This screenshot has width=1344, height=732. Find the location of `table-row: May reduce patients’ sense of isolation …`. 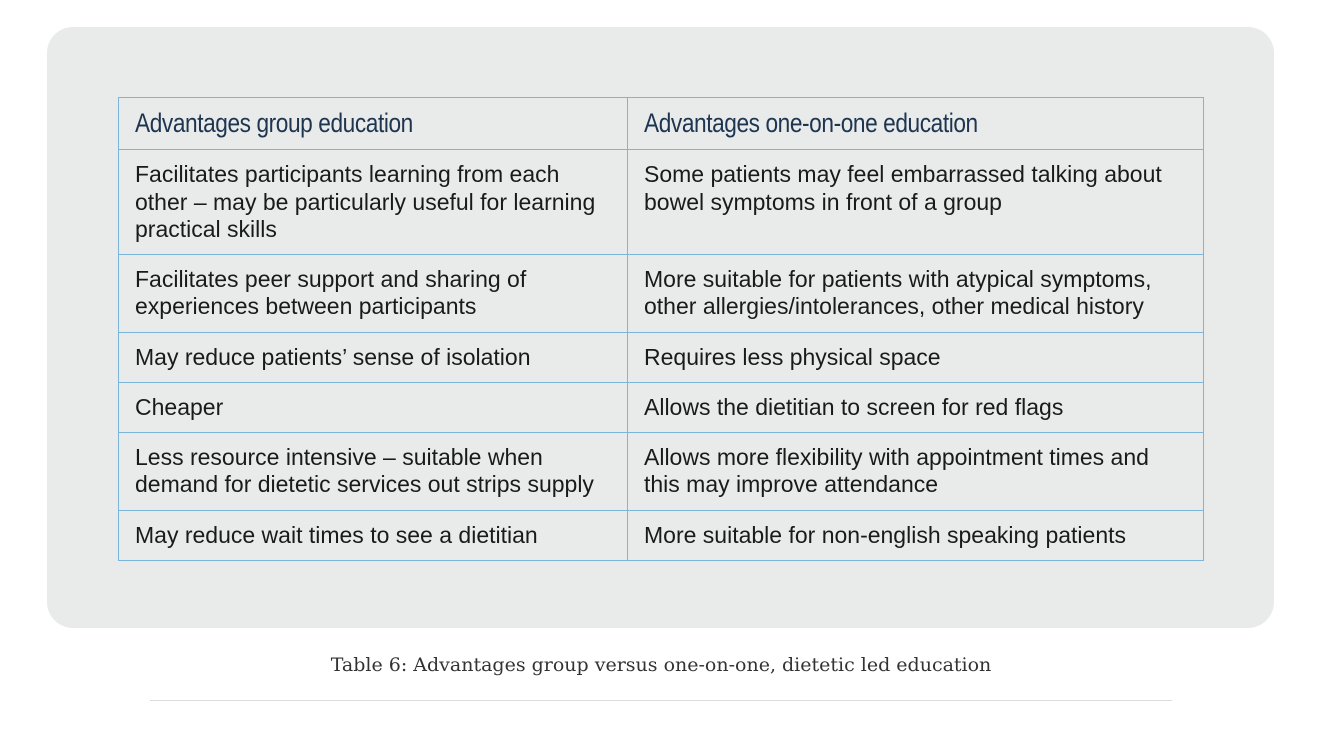

table-row: May reduce patients’ sense of isolation … is located at coordinates (661, 357).